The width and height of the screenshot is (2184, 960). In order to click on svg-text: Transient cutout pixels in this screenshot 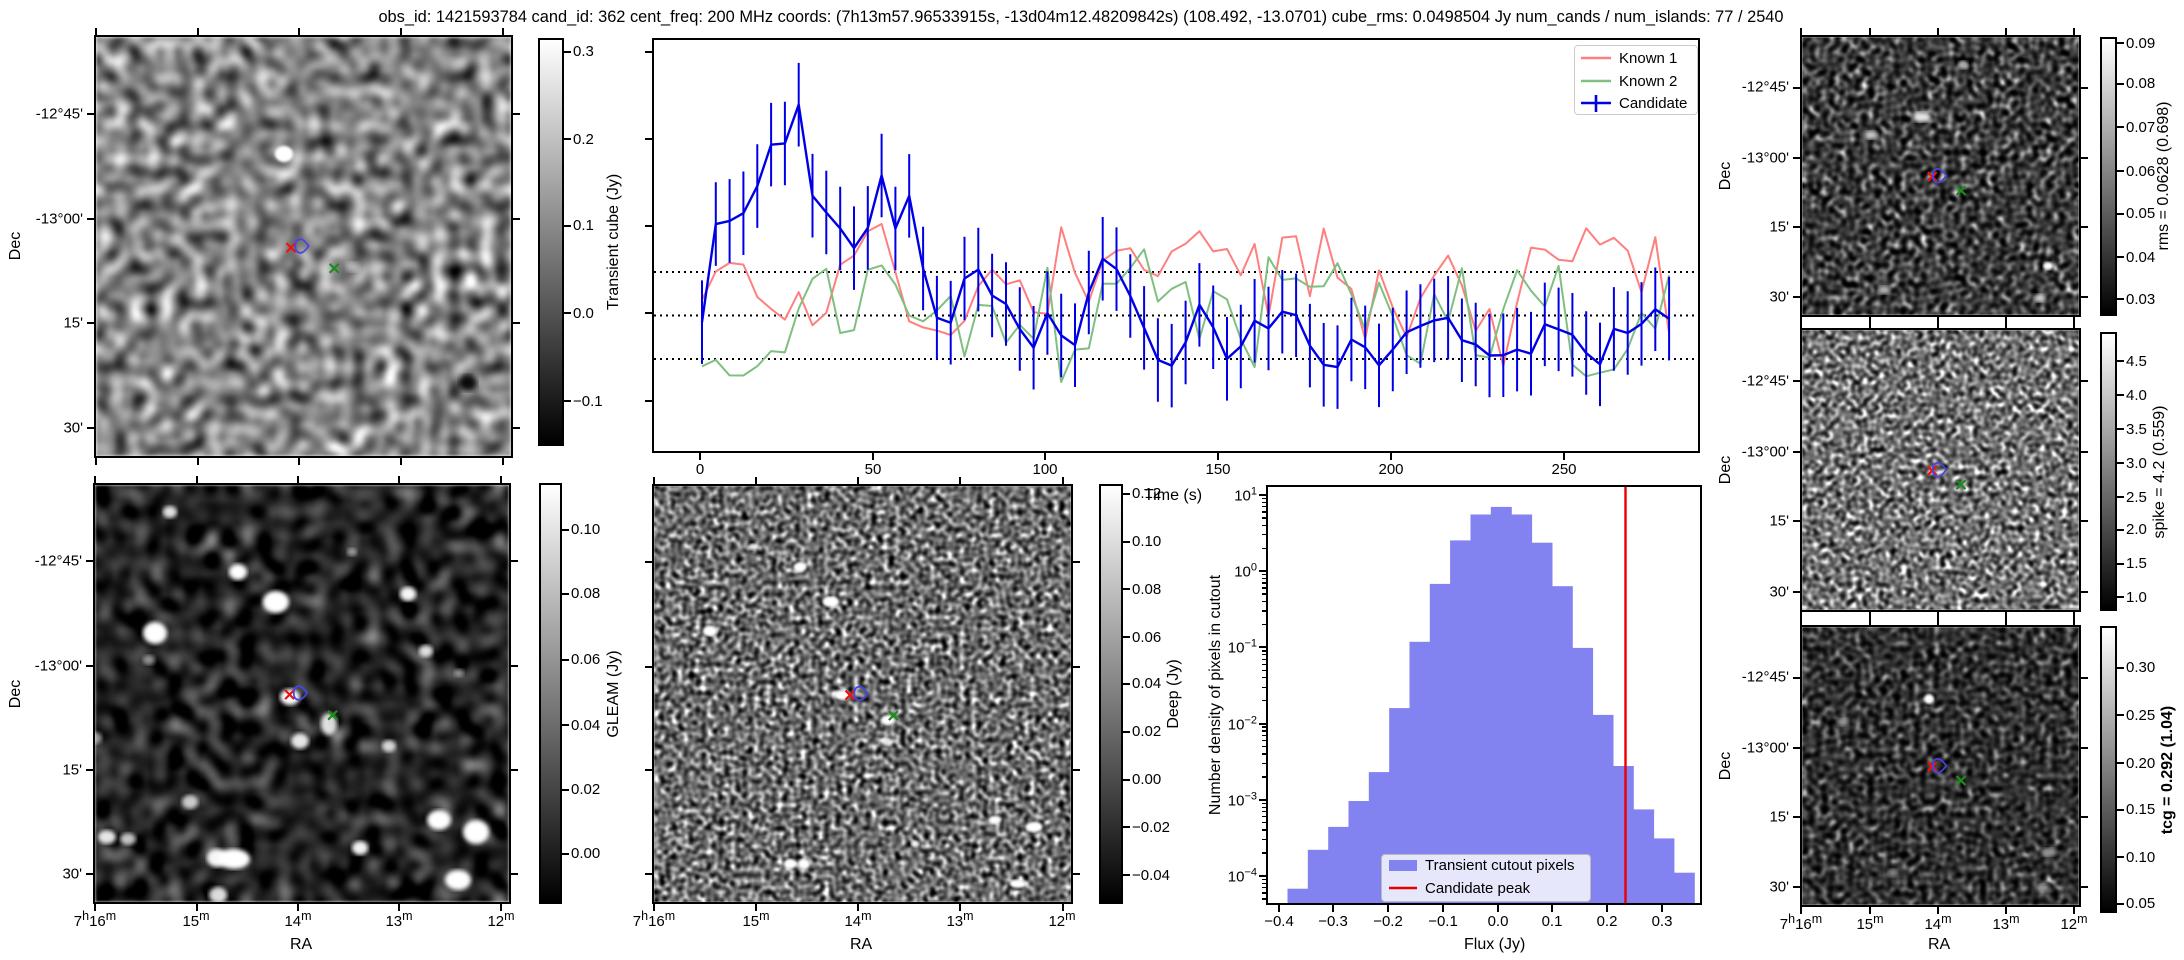, I will do `click(1500, 865)`.